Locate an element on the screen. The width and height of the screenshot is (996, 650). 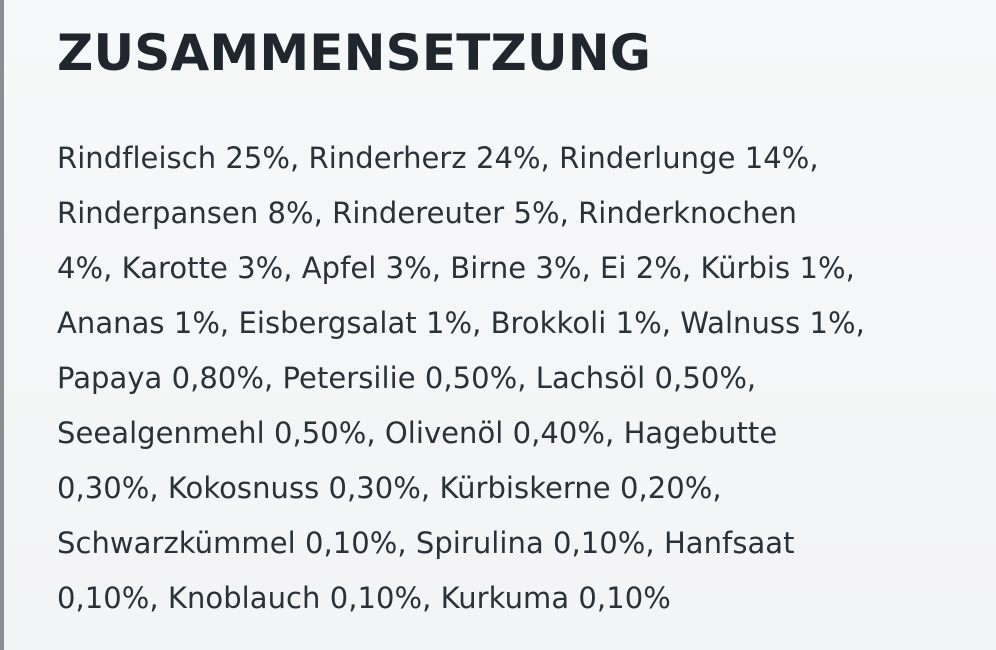
section-title: ZUSAMMENSETZUNG is located at coordinates (354, 53).